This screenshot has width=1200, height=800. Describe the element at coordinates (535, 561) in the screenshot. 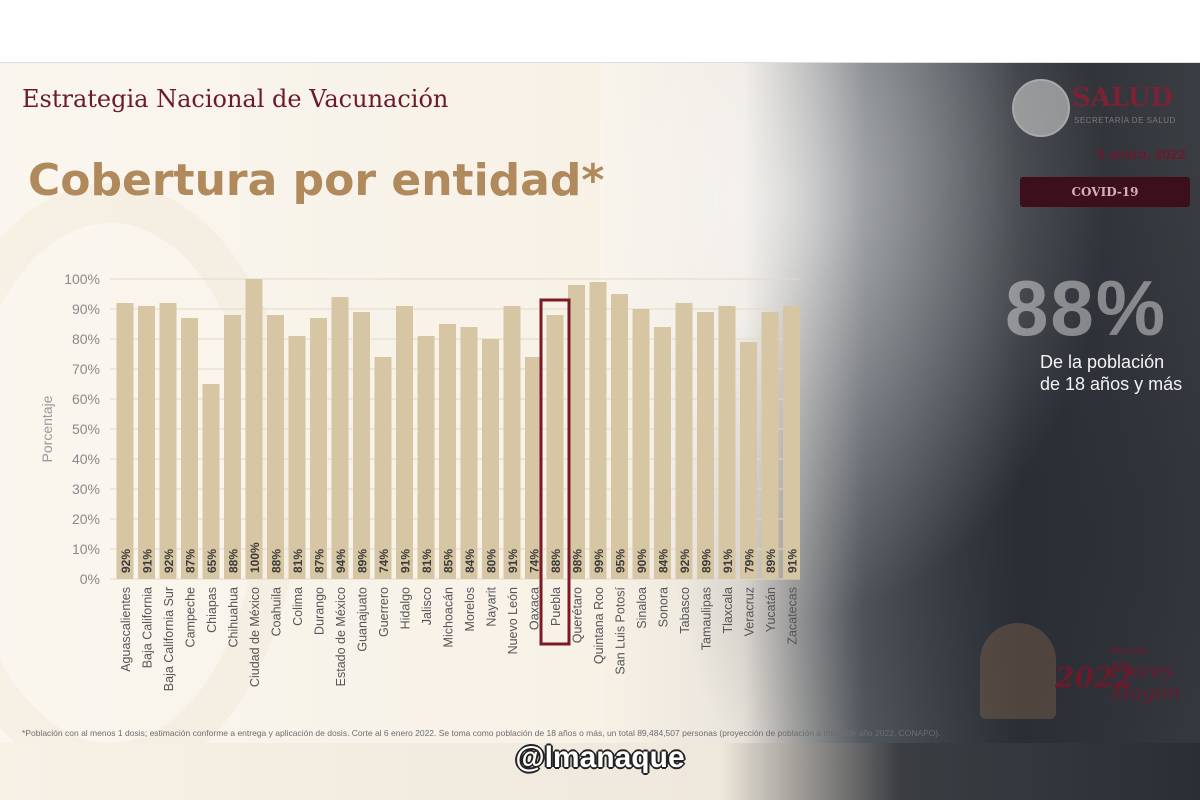

I see `value-label: 74%` at that location.